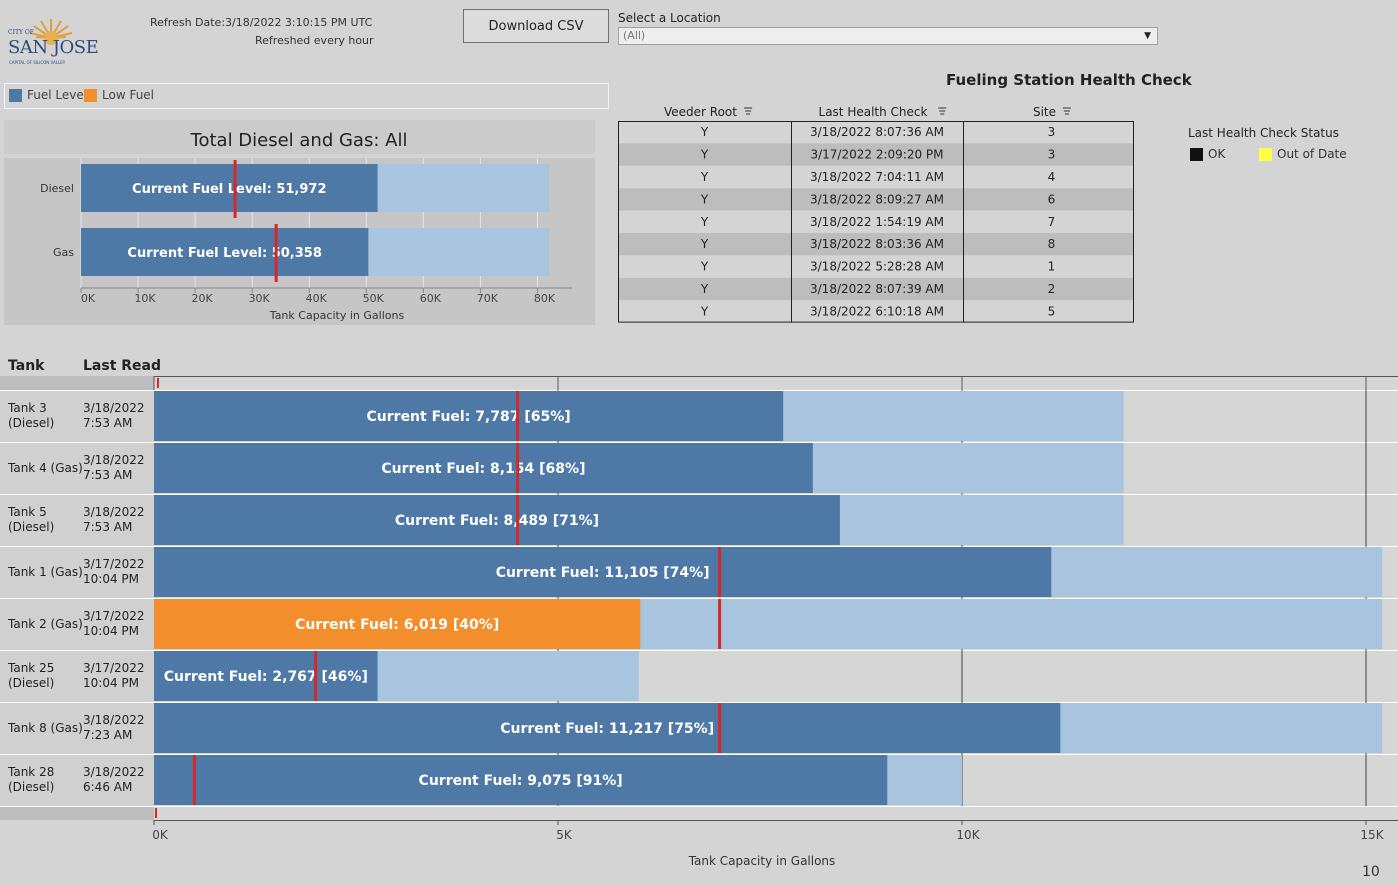  I want to click on fuel-legend: Fuel Level Low Fuel, so click(306, 96).